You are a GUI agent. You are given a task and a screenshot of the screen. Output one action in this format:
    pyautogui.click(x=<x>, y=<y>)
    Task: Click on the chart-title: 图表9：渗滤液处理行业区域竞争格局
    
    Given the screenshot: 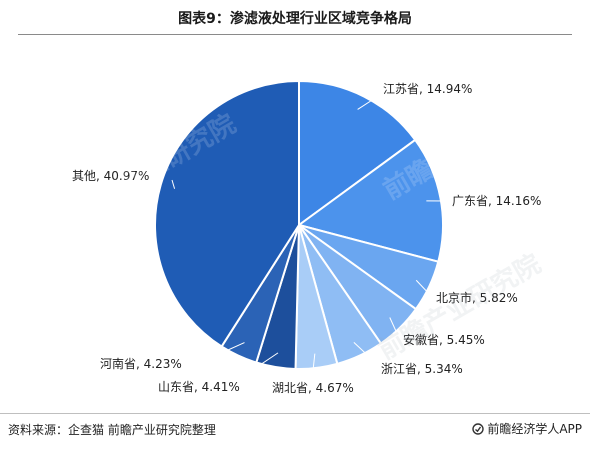 What is the action you would take?
    pyautogui.click(x=295, y=19)
    